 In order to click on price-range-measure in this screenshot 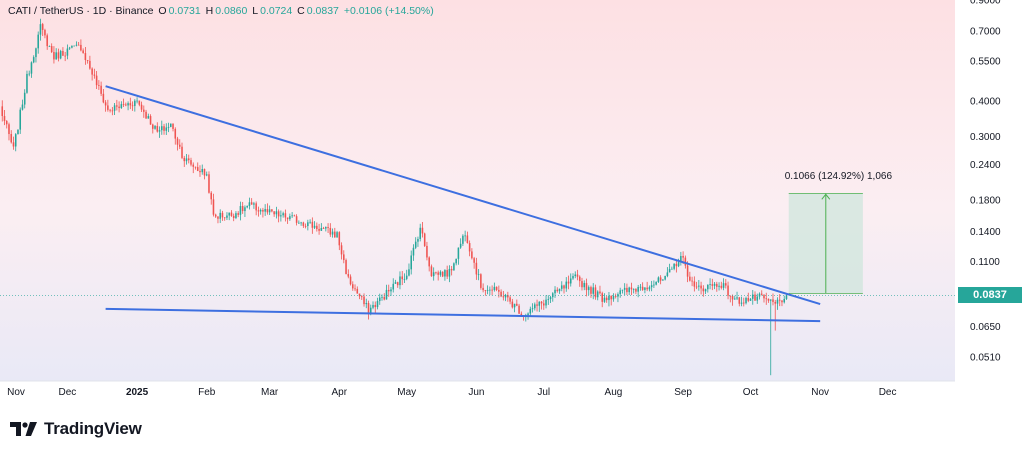, I will do `click(825, 243)`.